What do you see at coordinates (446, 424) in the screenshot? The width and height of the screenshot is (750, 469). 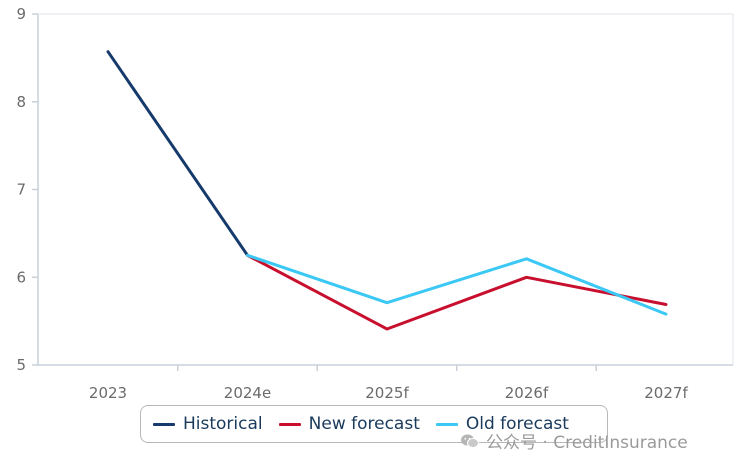 I see `legend-swatch-old-forecast` at bounding box center [446, 424].